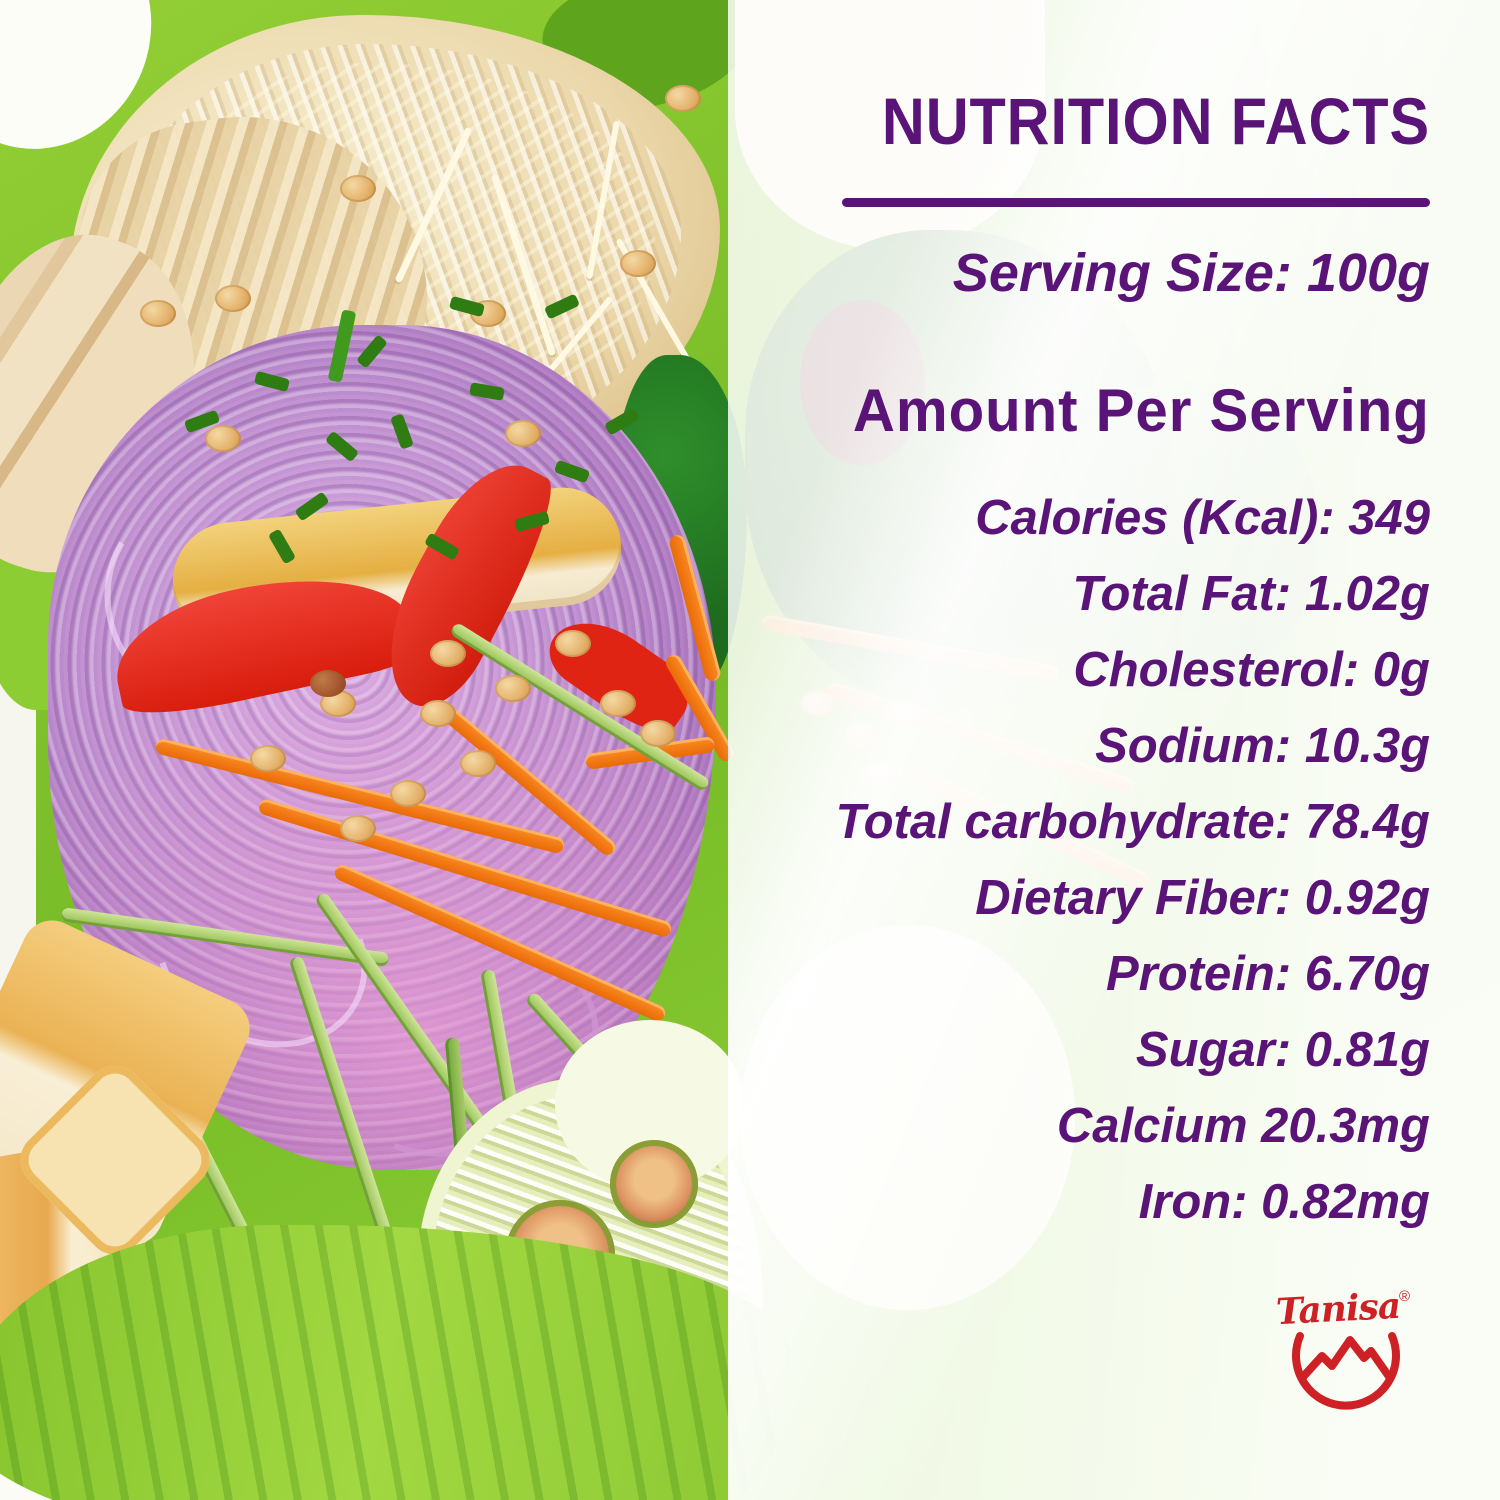 The width and height of the screenshot is (1500, 1500). What do you see at coordinates (1243, 1126) in the screenshot?
I see `nutrition-row: Calcium 20.3mg` at bounding box center [1243, 1126].